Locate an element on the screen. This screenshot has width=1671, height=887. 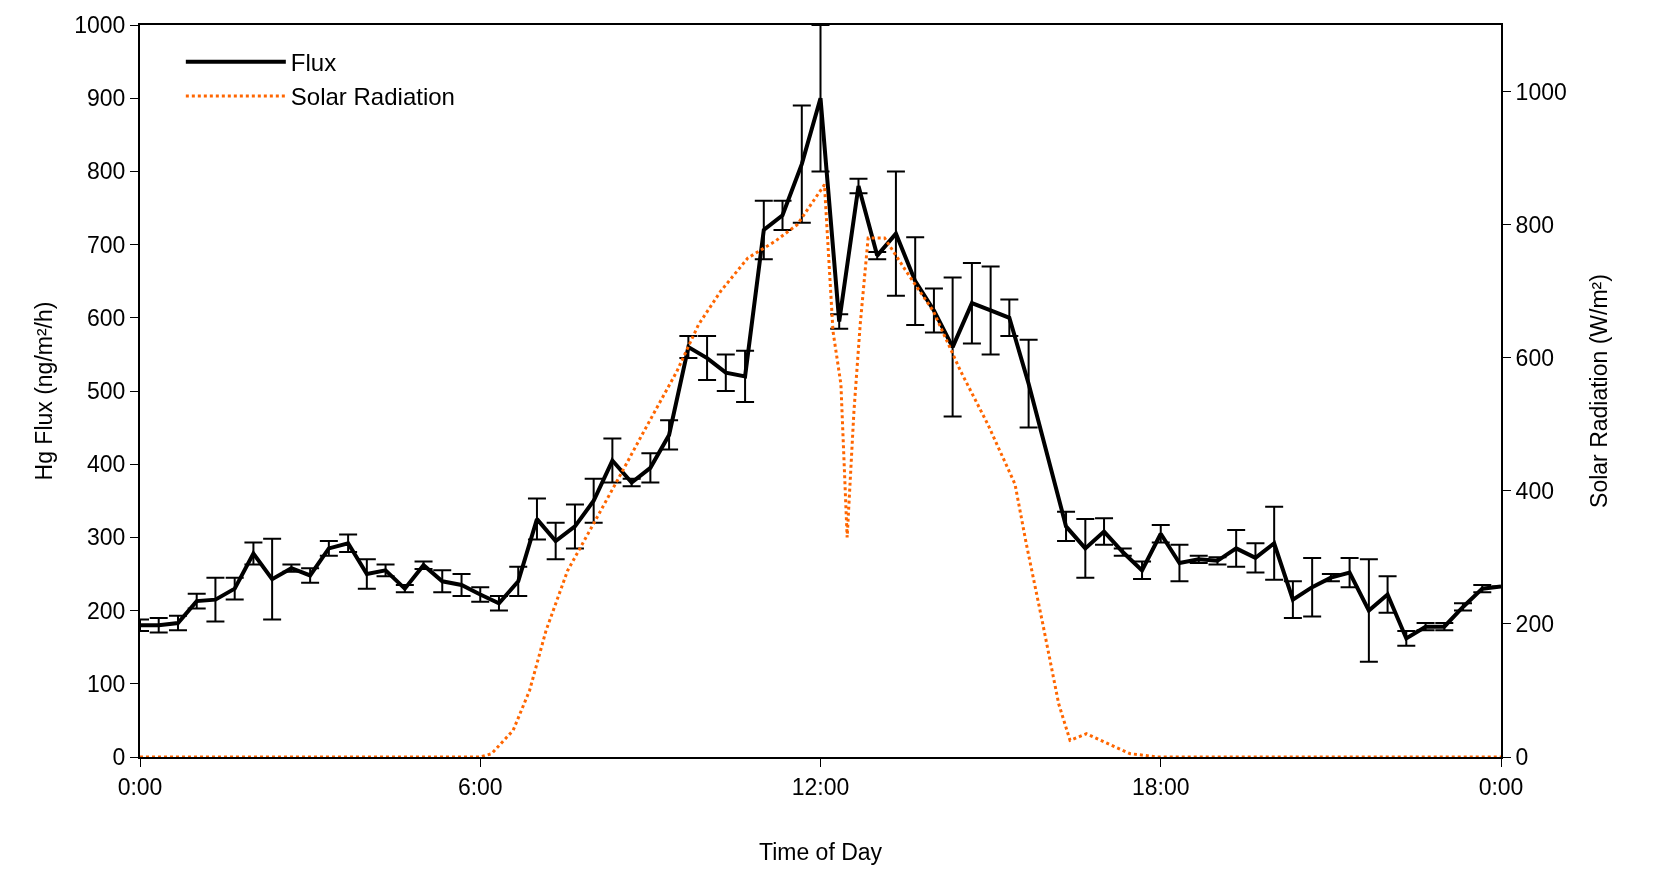
y2-tick-label: 800 is located at coordinates (1534, 224).